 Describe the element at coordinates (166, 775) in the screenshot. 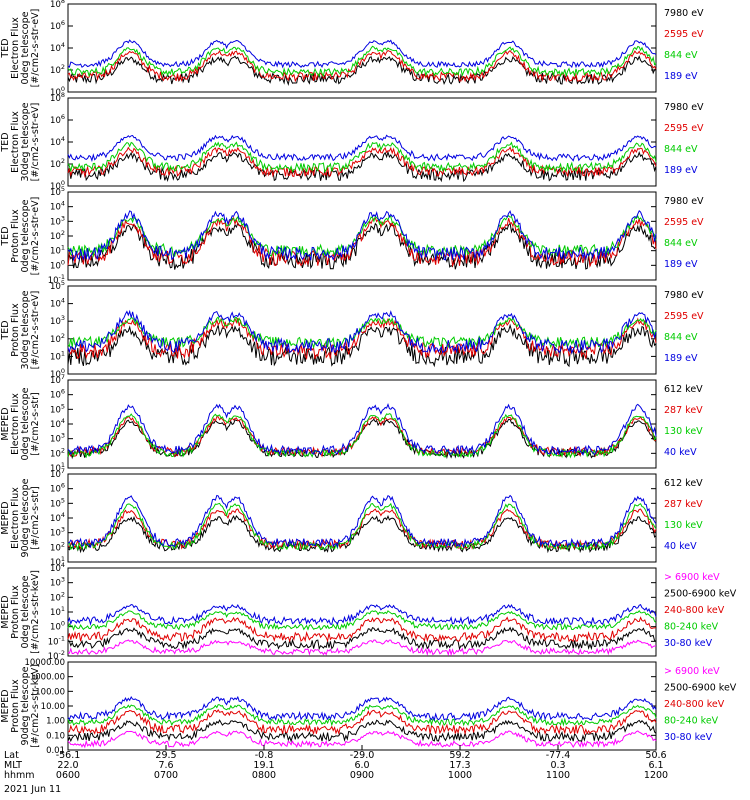

I see `x-tick-label: 0700` at that location.